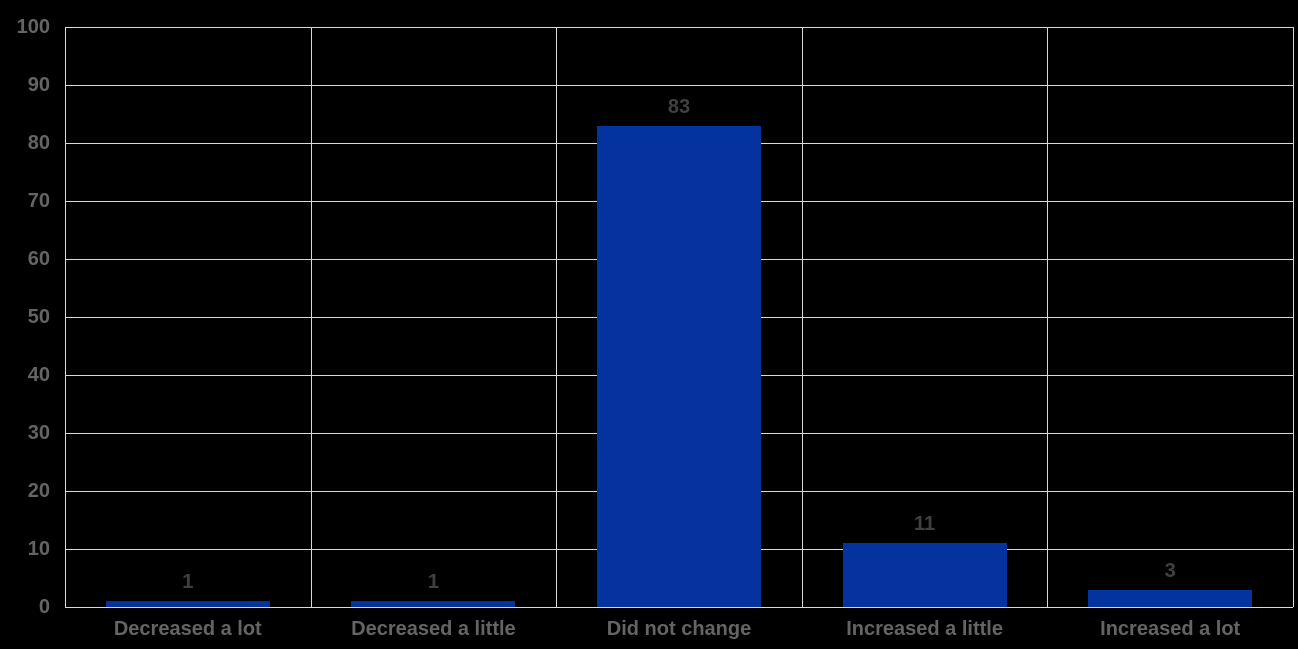 The width and height of the screenshot is (1298, 649). What do you see at coordinates (1170, 629) in the screenshot?
I see `x-category-label: Increased a lot` at bounding box center [1170, 629].